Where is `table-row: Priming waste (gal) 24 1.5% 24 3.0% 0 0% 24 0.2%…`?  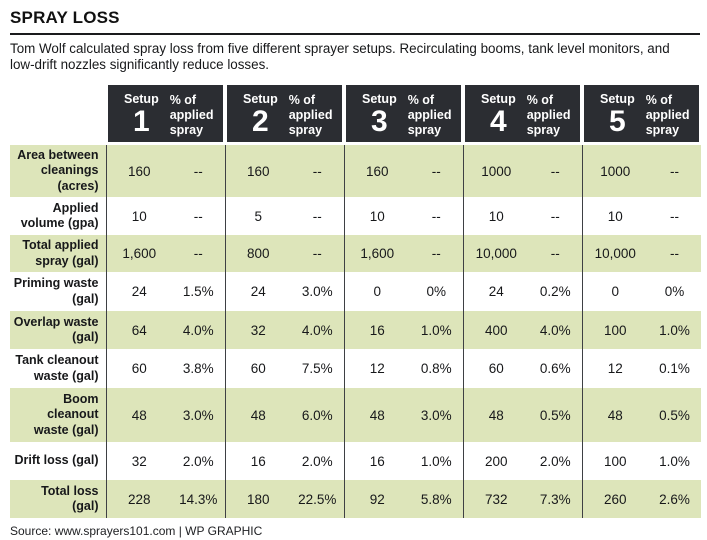 table-row: Priming waste (gal) 24 1.5% 24 3.0% 0 0% 24 0.2%… is located at coordinates (355, 292).